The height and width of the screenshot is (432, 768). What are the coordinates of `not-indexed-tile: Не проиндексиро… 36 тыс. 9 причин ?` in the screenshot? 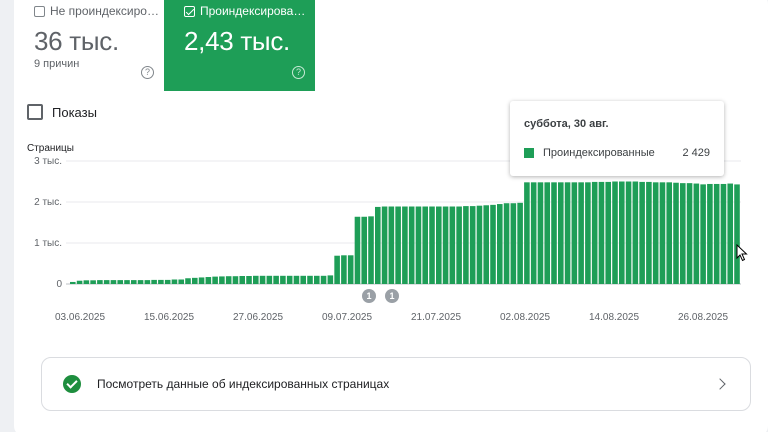 It's located at (89, 45).